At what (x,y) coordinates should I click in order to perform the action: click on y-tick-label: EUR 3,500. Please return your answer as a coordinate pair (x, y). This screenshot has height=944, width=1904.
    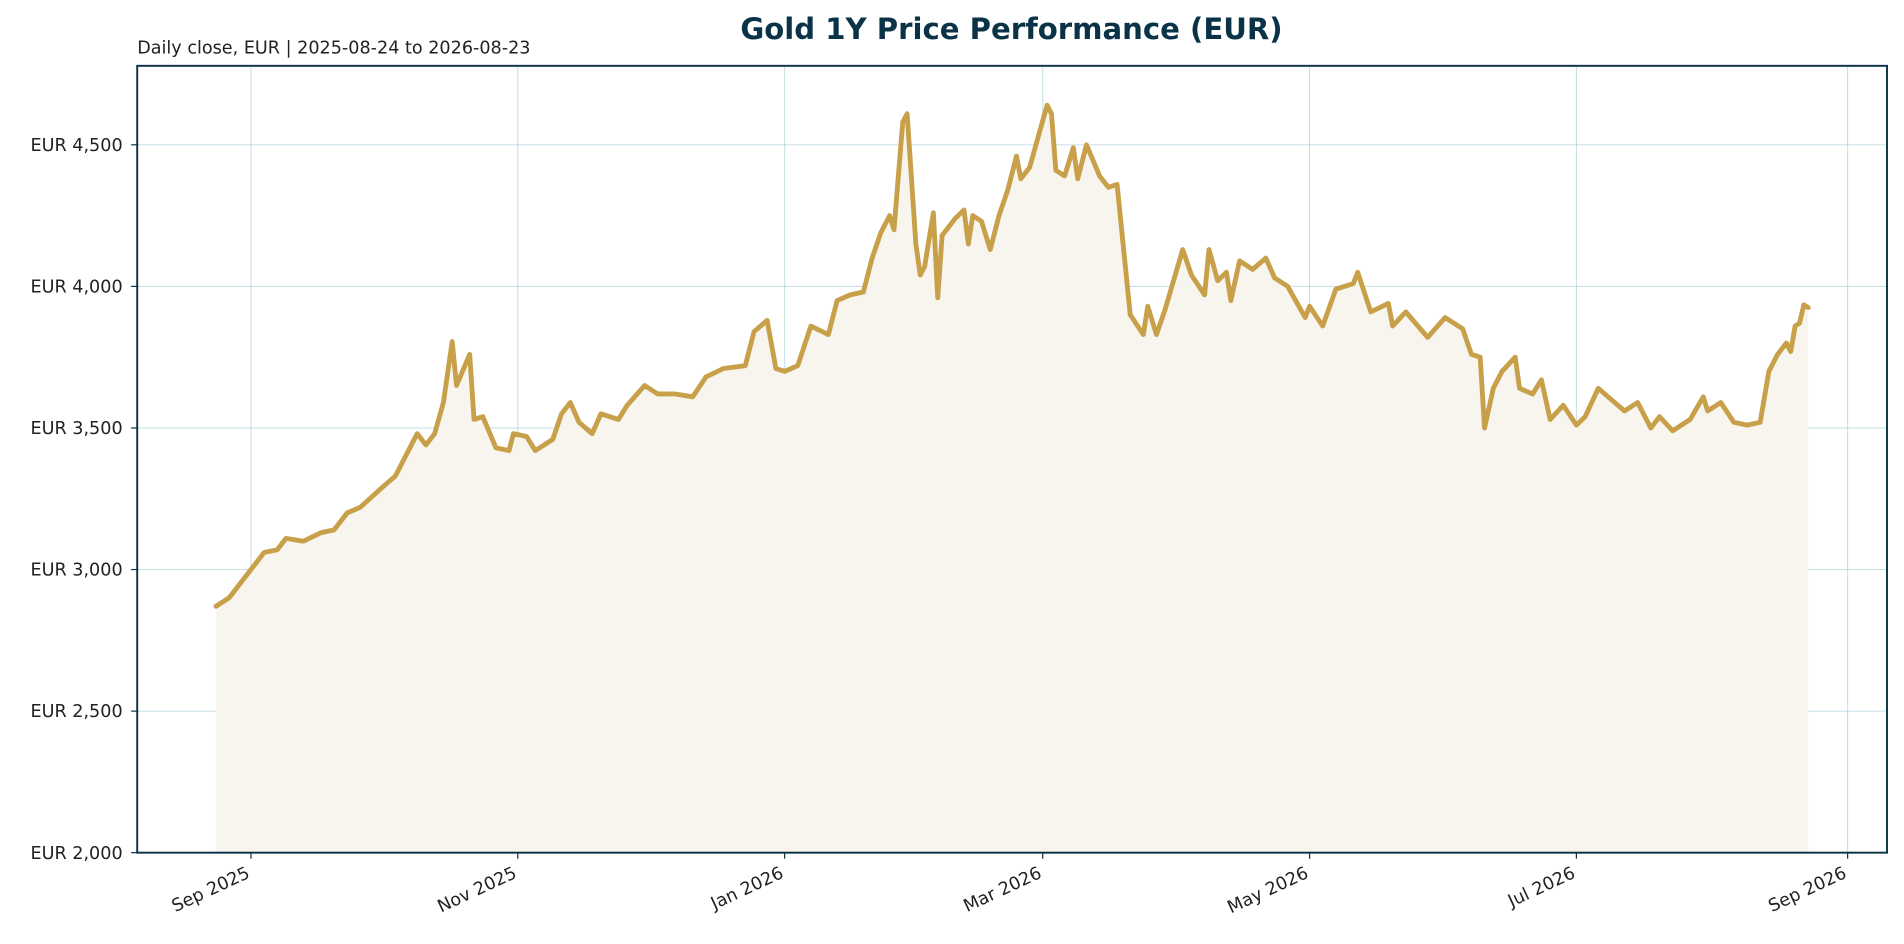
    Looking at the image, I should click on (76, 429).